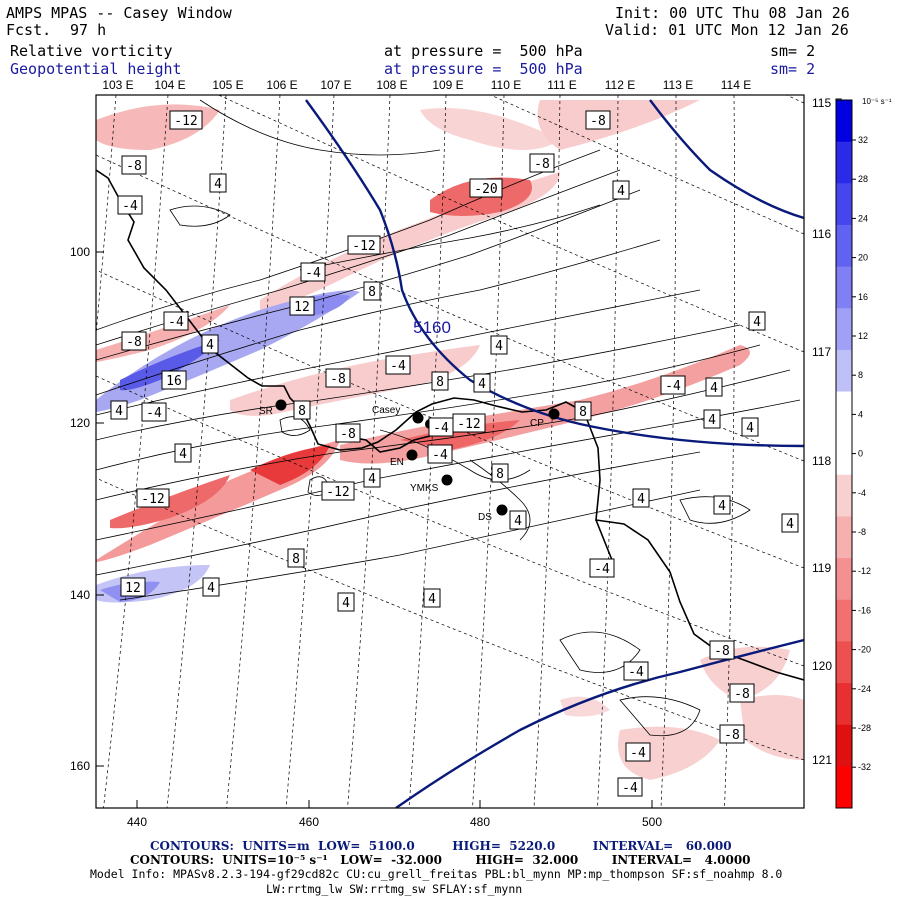  Describe the element at coordinates (335, 85) in the screenshot. I see `lon-label: 107 E` at that location.